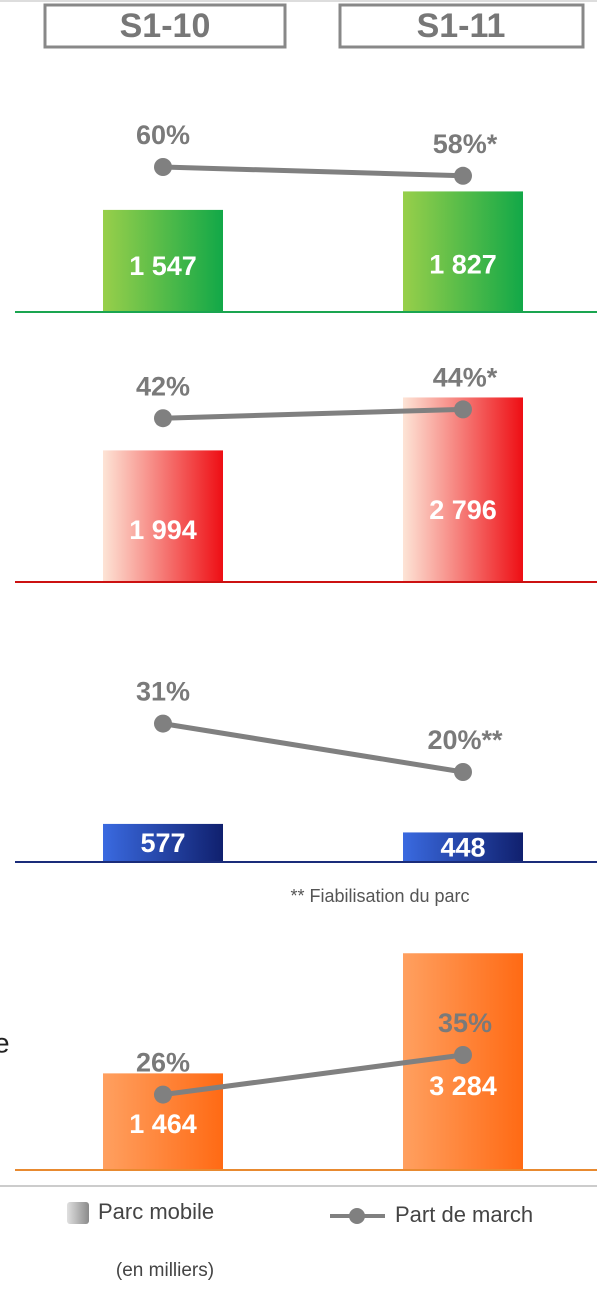 This screenshot has height=1292, width=597. What do you see at coordinates (163, 530) in the screenshot?
I see `bar-value-label: 1 994` at bounding box center [163, 530].